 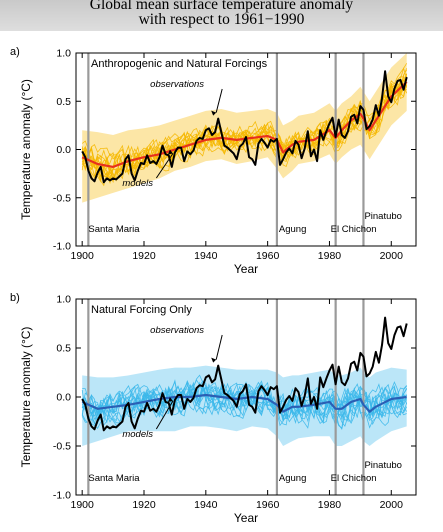 I want to click on panel-title: Anthropogenic and Natural Forcings, so click(x=179, y=64).